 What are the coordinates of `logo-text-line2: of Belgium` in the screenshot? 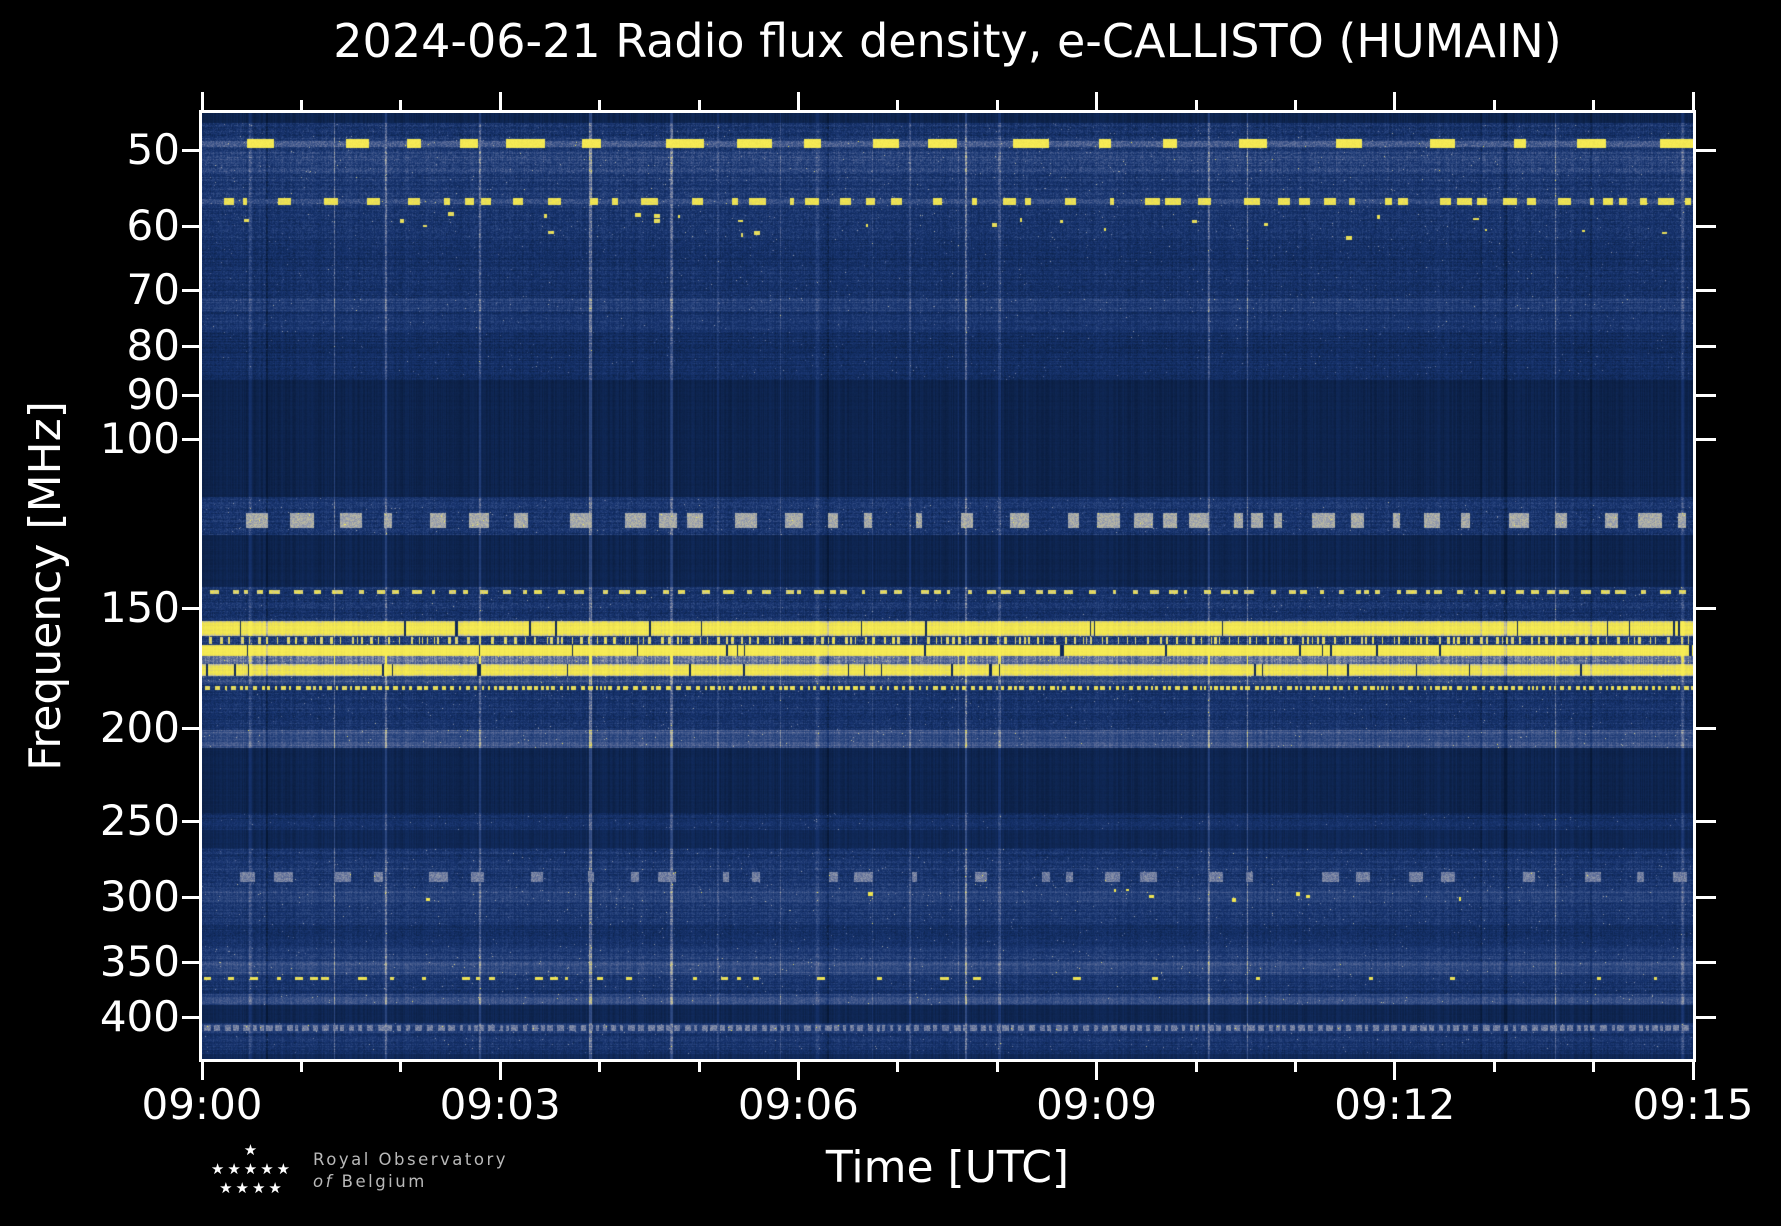 It's located at (410, 1182).